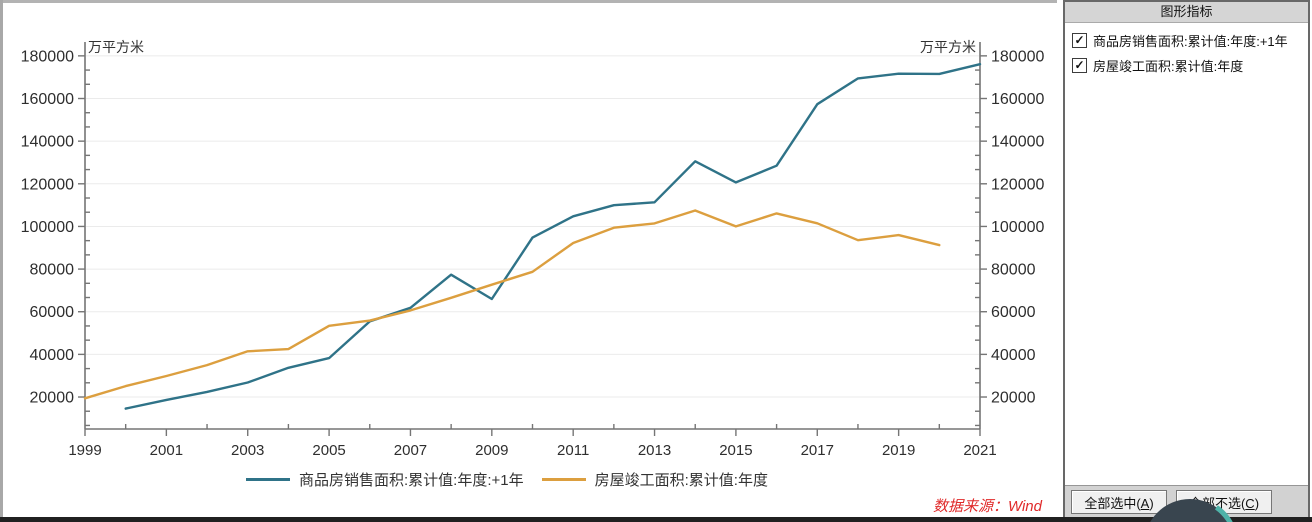 The width and height of the screenshot is (1312, 522). What do you see at coordinates (987, 506) in the screenshot?
I see `data-source-note: 数据来源：Wind` at bounding box center [987, 506].